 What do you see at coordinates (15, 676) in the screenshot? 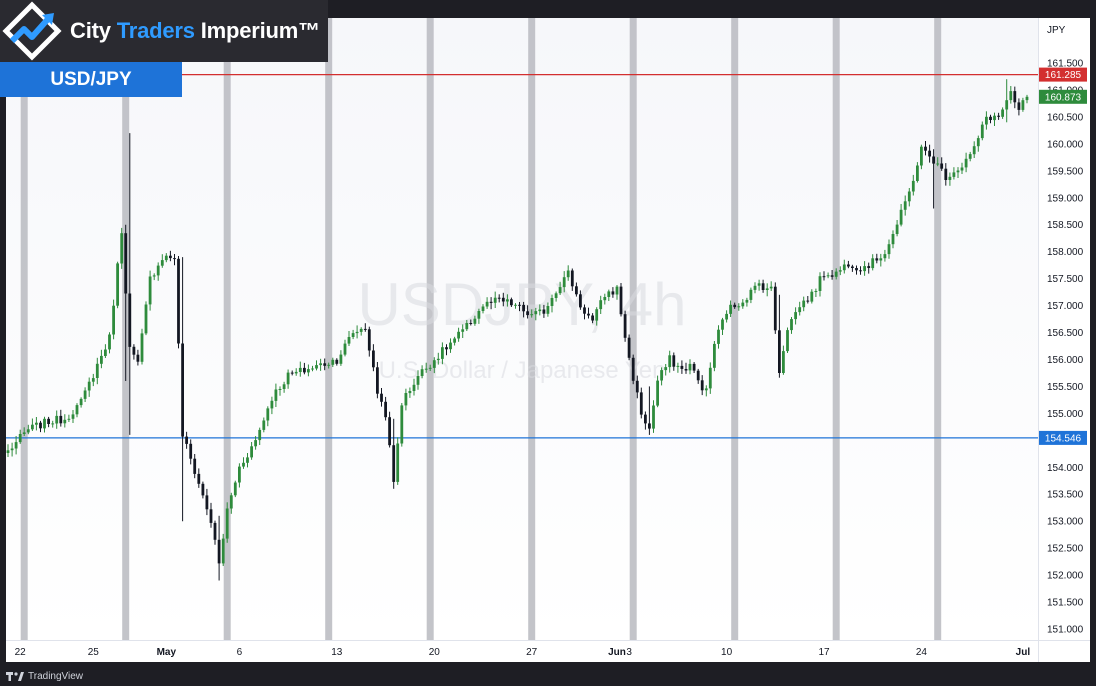
I see `tradingview-logo-icon` at bounding box center [15, 676].